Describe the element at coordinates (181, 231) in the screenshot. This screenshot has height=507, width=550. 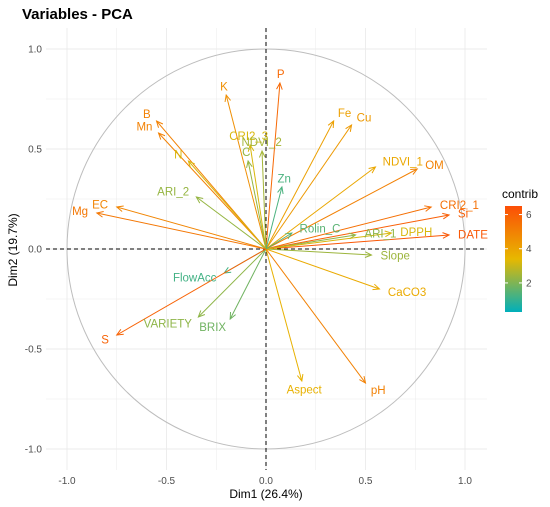
I see `arrow-mg` at that location.